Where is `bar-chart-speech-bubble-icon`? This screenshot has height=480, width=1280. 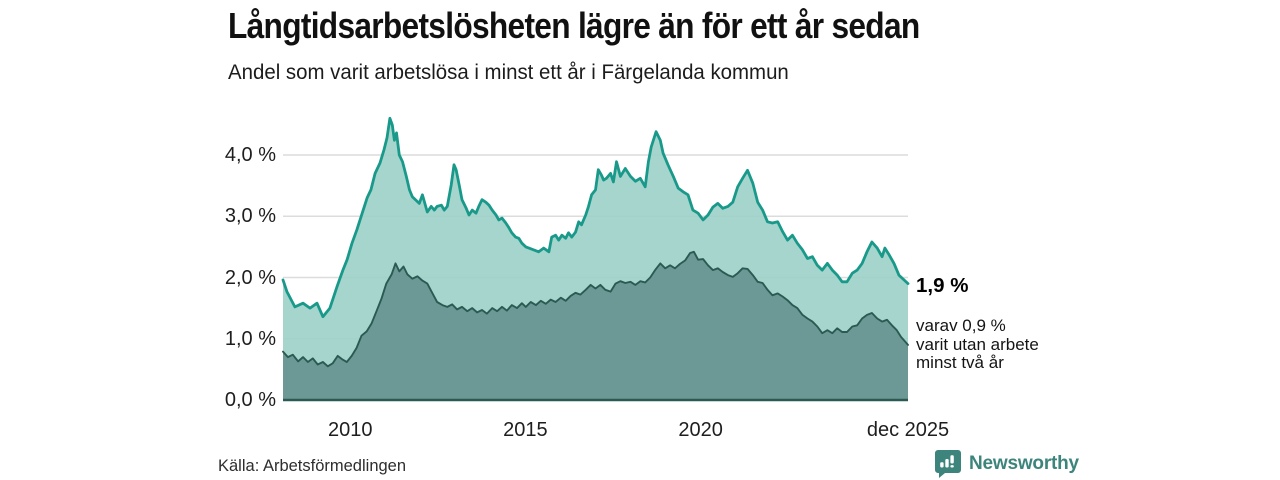 bar-chart-speech-bubble-icon is located at coordinates (948, 464).